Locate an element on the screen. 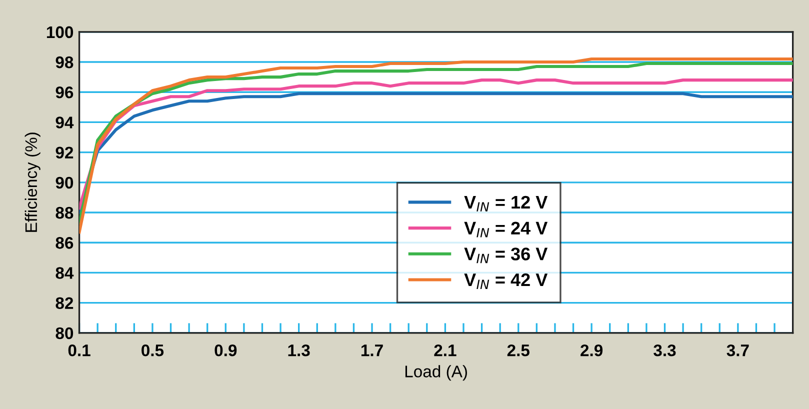 The image size is (809, 409). y-tick-label: 92 is located at coordinates (65, 152).